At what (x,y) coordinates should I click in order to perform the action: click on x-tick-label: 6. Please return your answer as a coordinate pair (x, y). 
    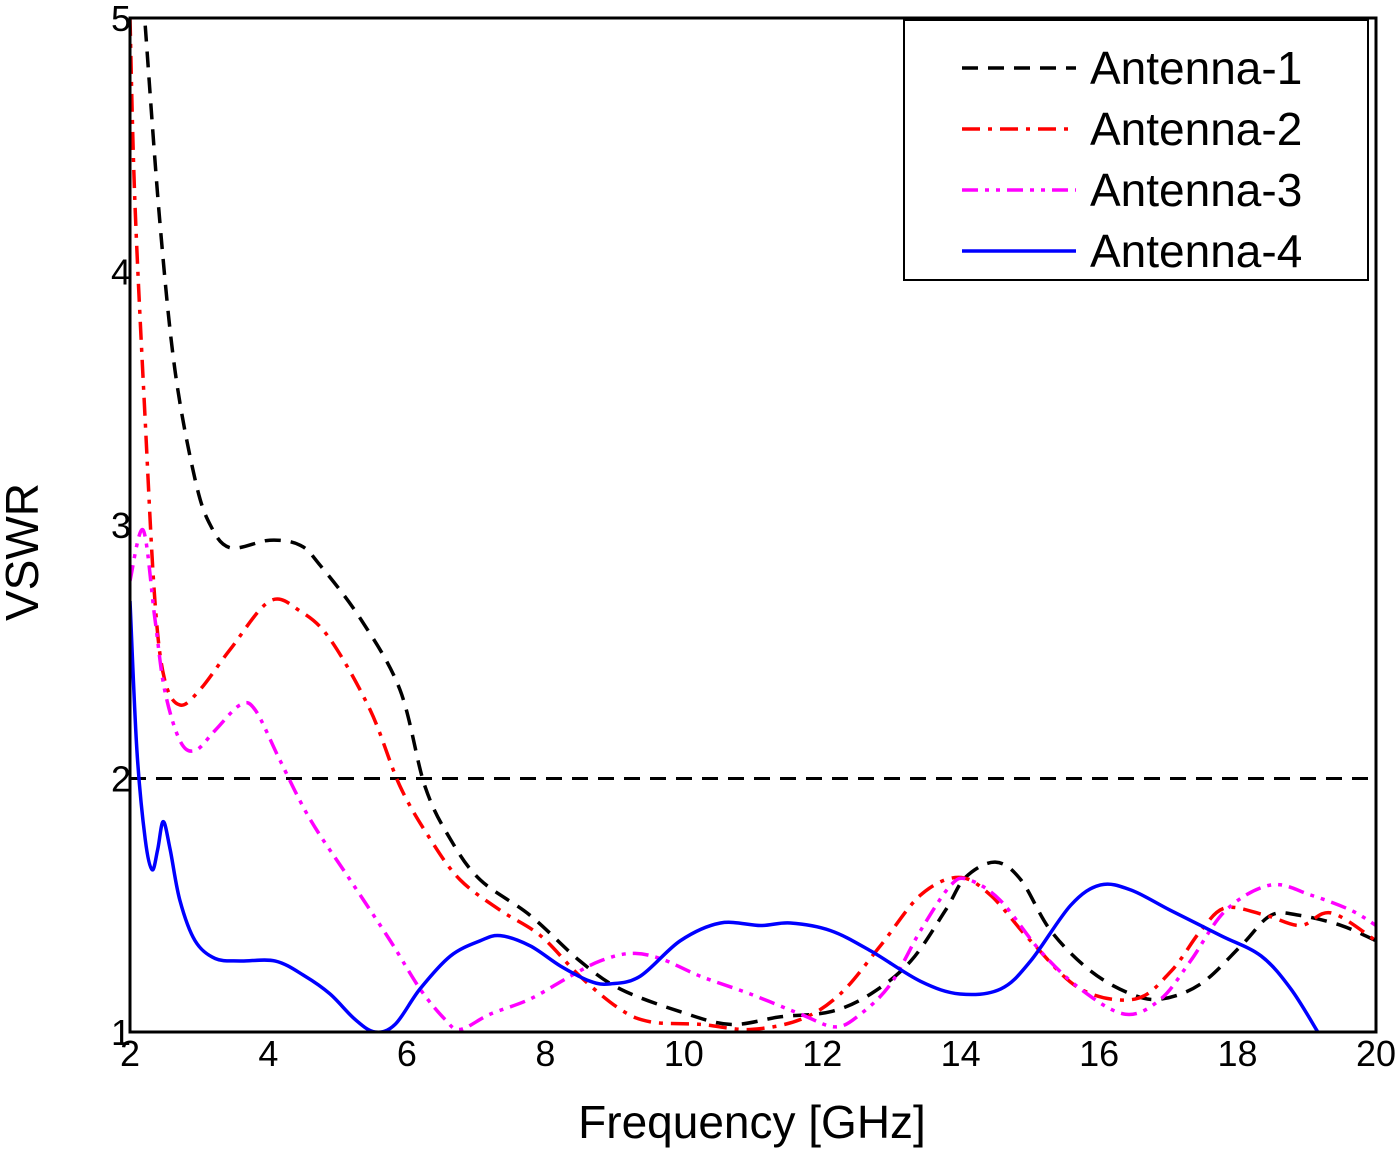
    Looking at the image, I should click on (407, 1053).